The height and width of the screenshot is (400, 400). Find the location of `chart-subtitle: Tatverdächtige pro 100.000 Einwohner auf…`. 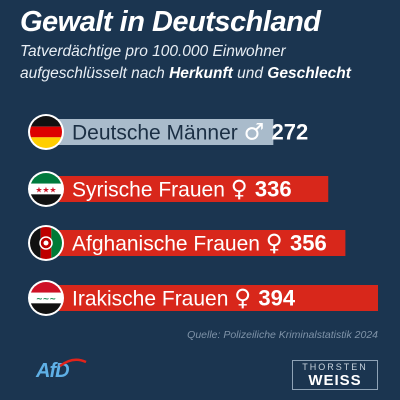

chart-subtitle: Tatverdächtige pro 100.000 Einwohner auf… is located at coordinates (185, 63).